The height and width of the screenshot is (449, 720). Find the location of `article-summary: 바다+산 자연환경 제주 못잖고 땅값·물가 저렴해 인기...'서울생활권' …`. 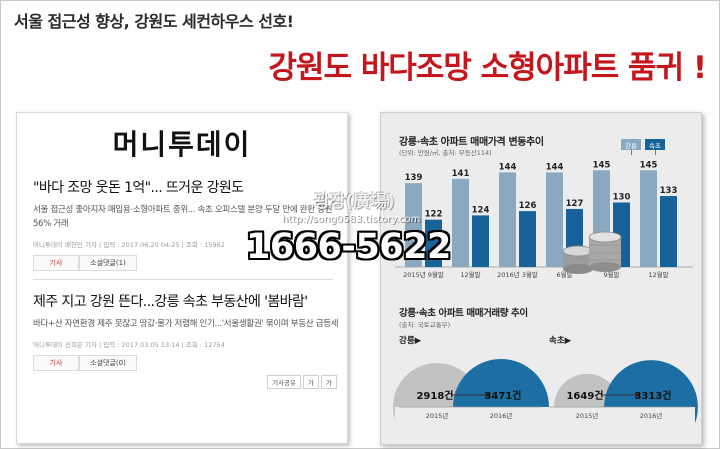

article-summary: 바다+산 자연환경 제주 못잖고 땅값·물가 저렴해 인기...'서울생활권' … is located at coordinates (186, 324).